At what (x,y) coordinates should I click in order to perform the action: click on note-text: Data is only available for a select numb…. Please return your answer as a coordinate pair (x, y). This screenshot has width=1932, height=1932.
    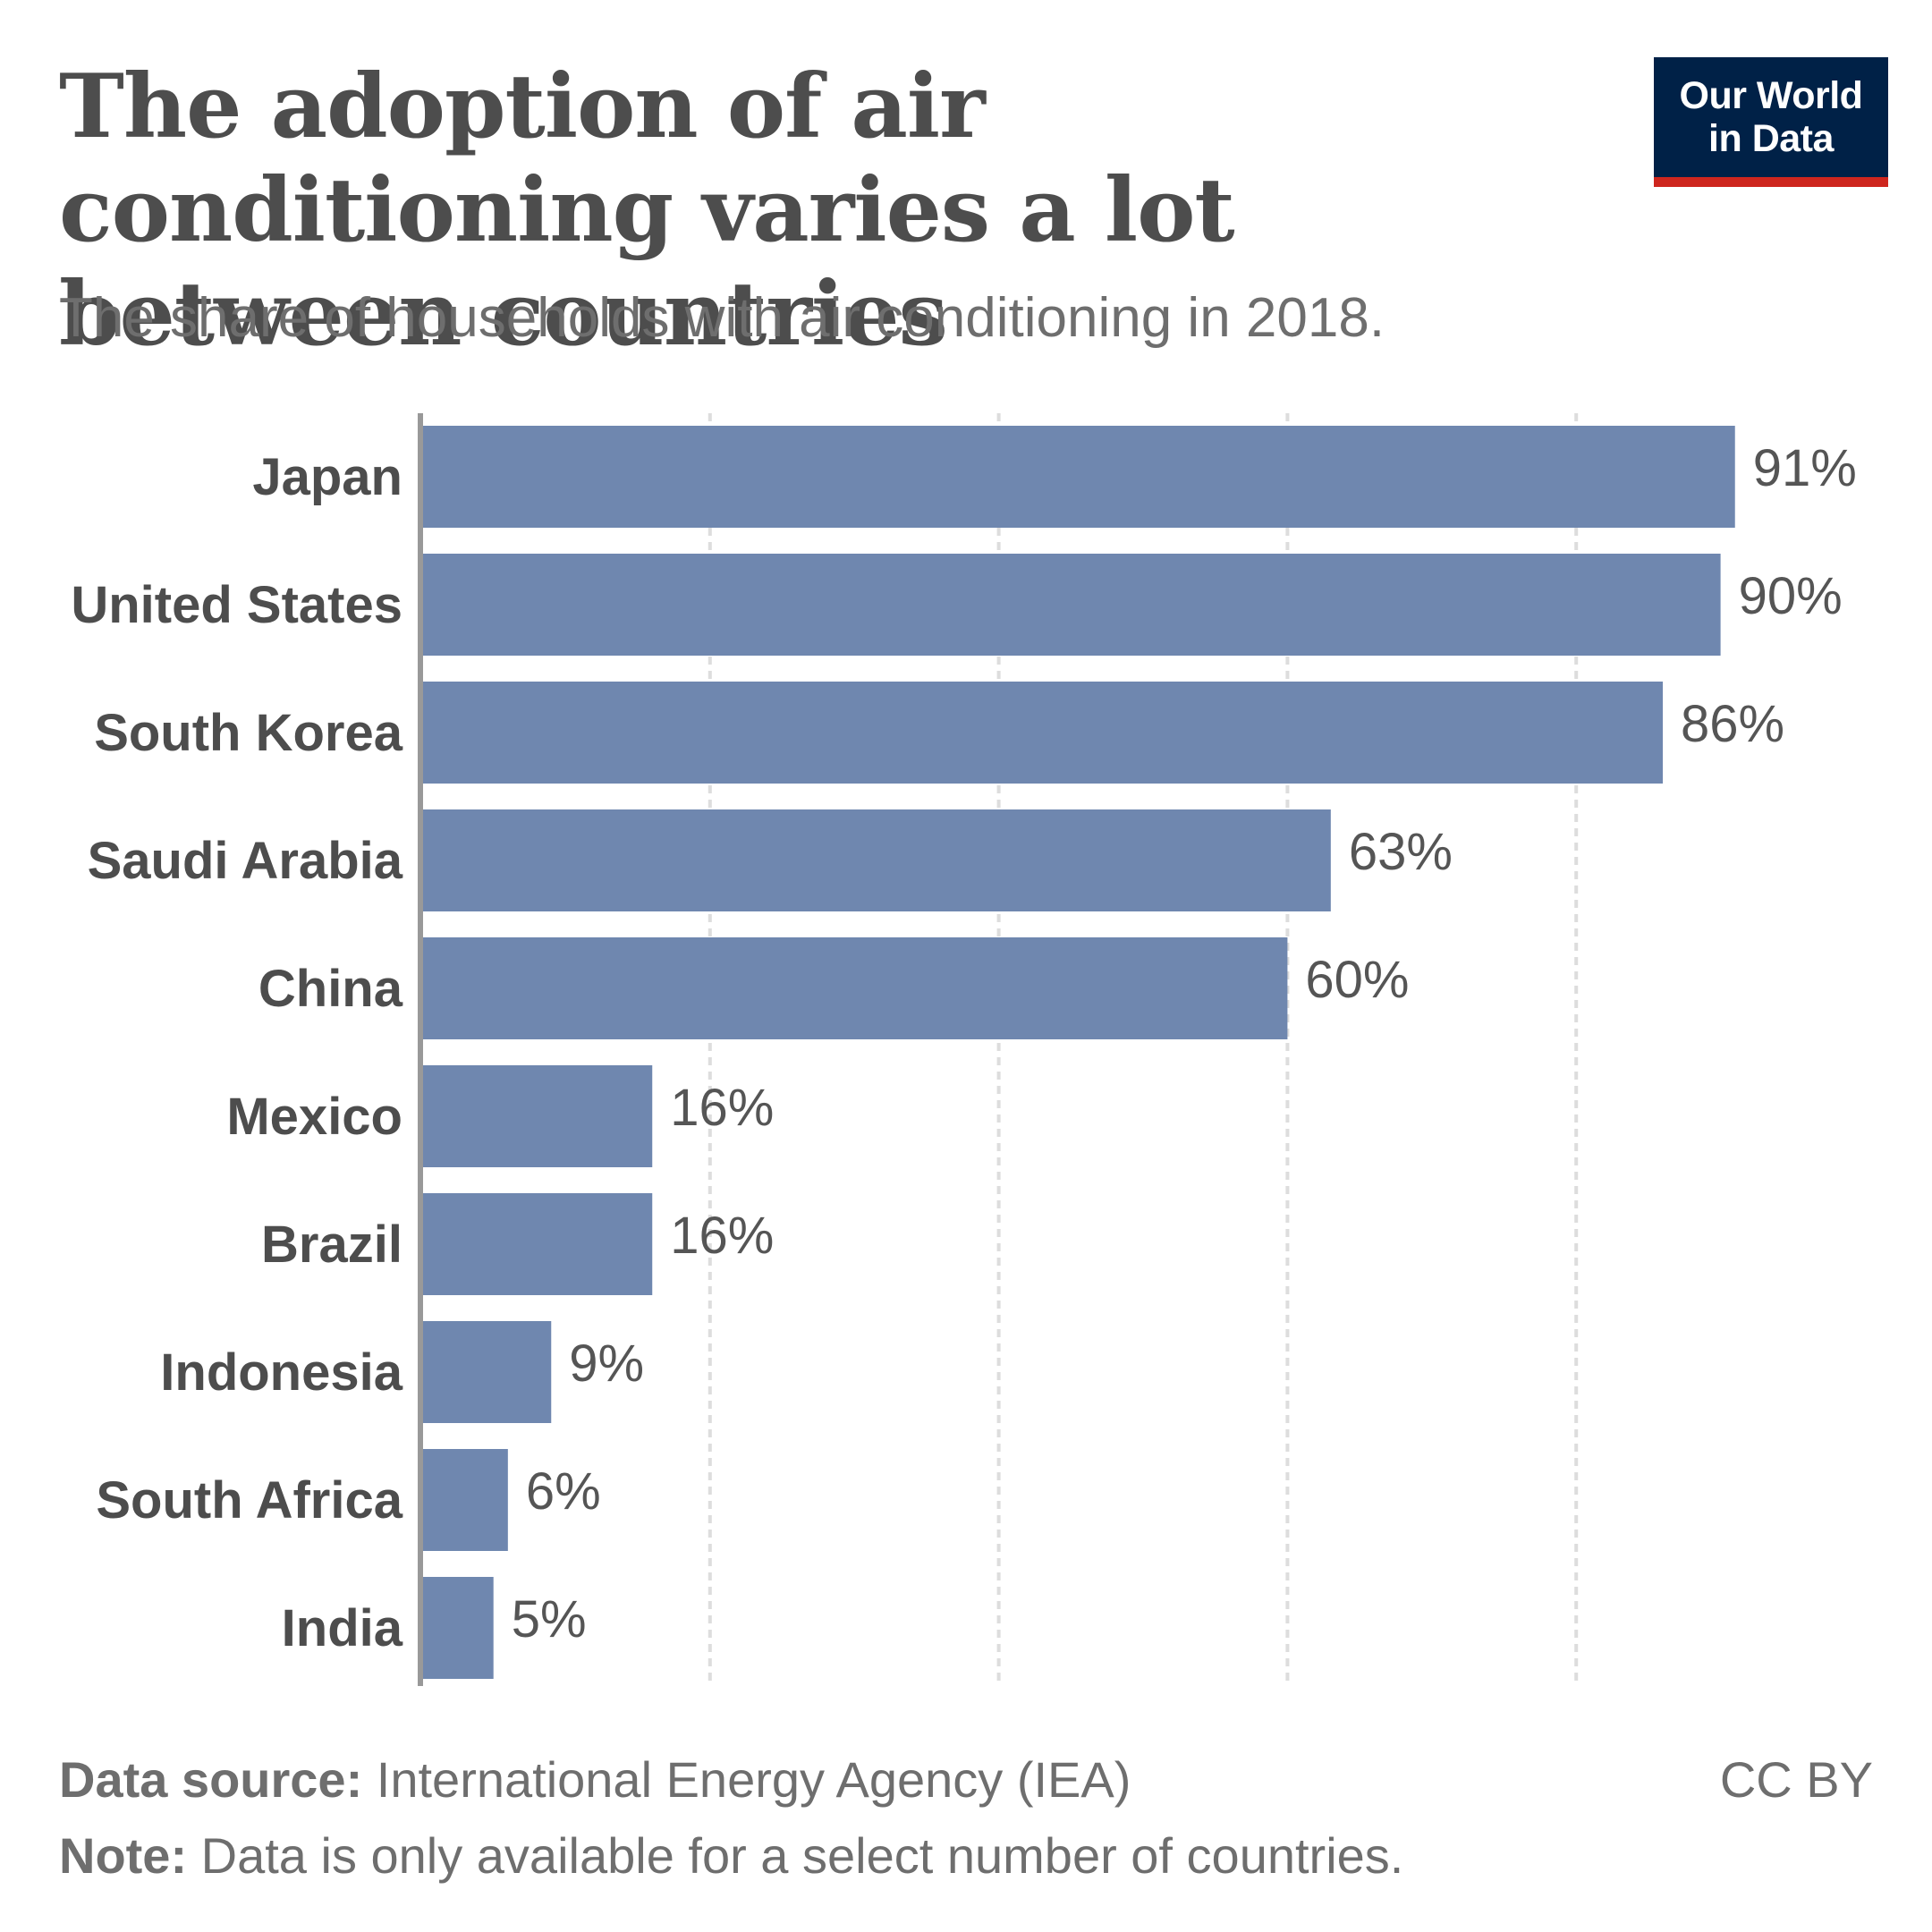
    Looking at the image, I should click on (795, 1855).